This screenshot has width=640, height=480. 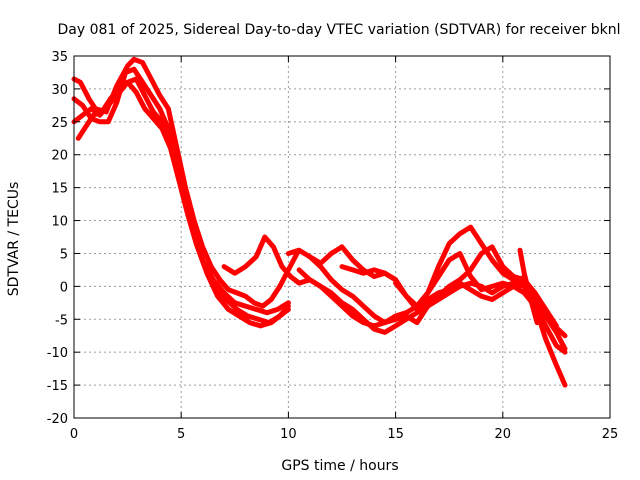 I want to click on y-tick-label: 15, so click(x=59, y=189).